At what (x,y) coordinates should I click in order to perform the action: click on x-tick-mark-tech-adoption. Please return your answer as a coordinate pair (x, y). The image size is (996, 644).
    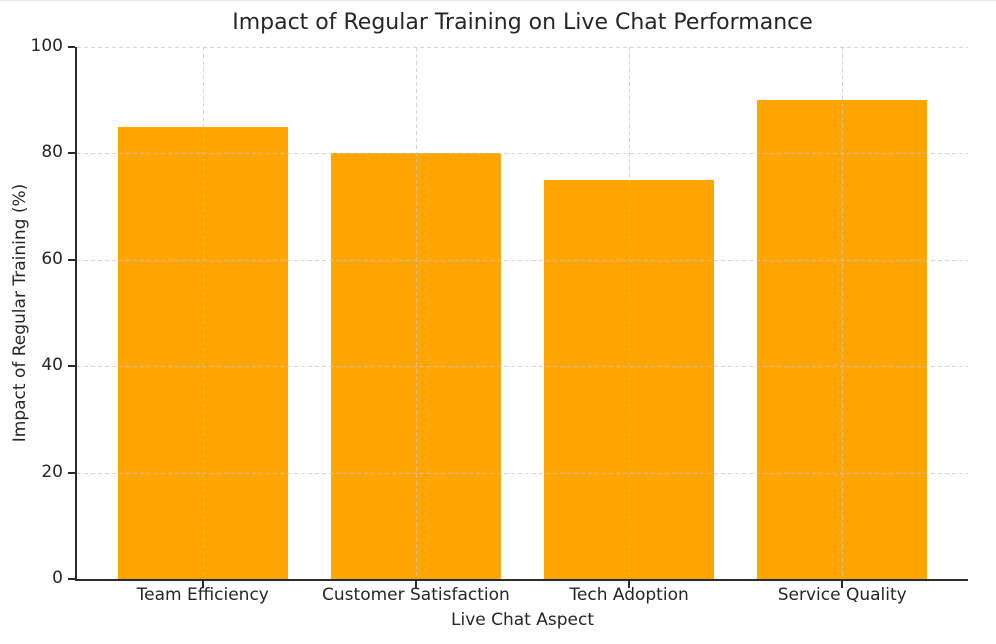
    Looking at the image, I should click on (629, 584).